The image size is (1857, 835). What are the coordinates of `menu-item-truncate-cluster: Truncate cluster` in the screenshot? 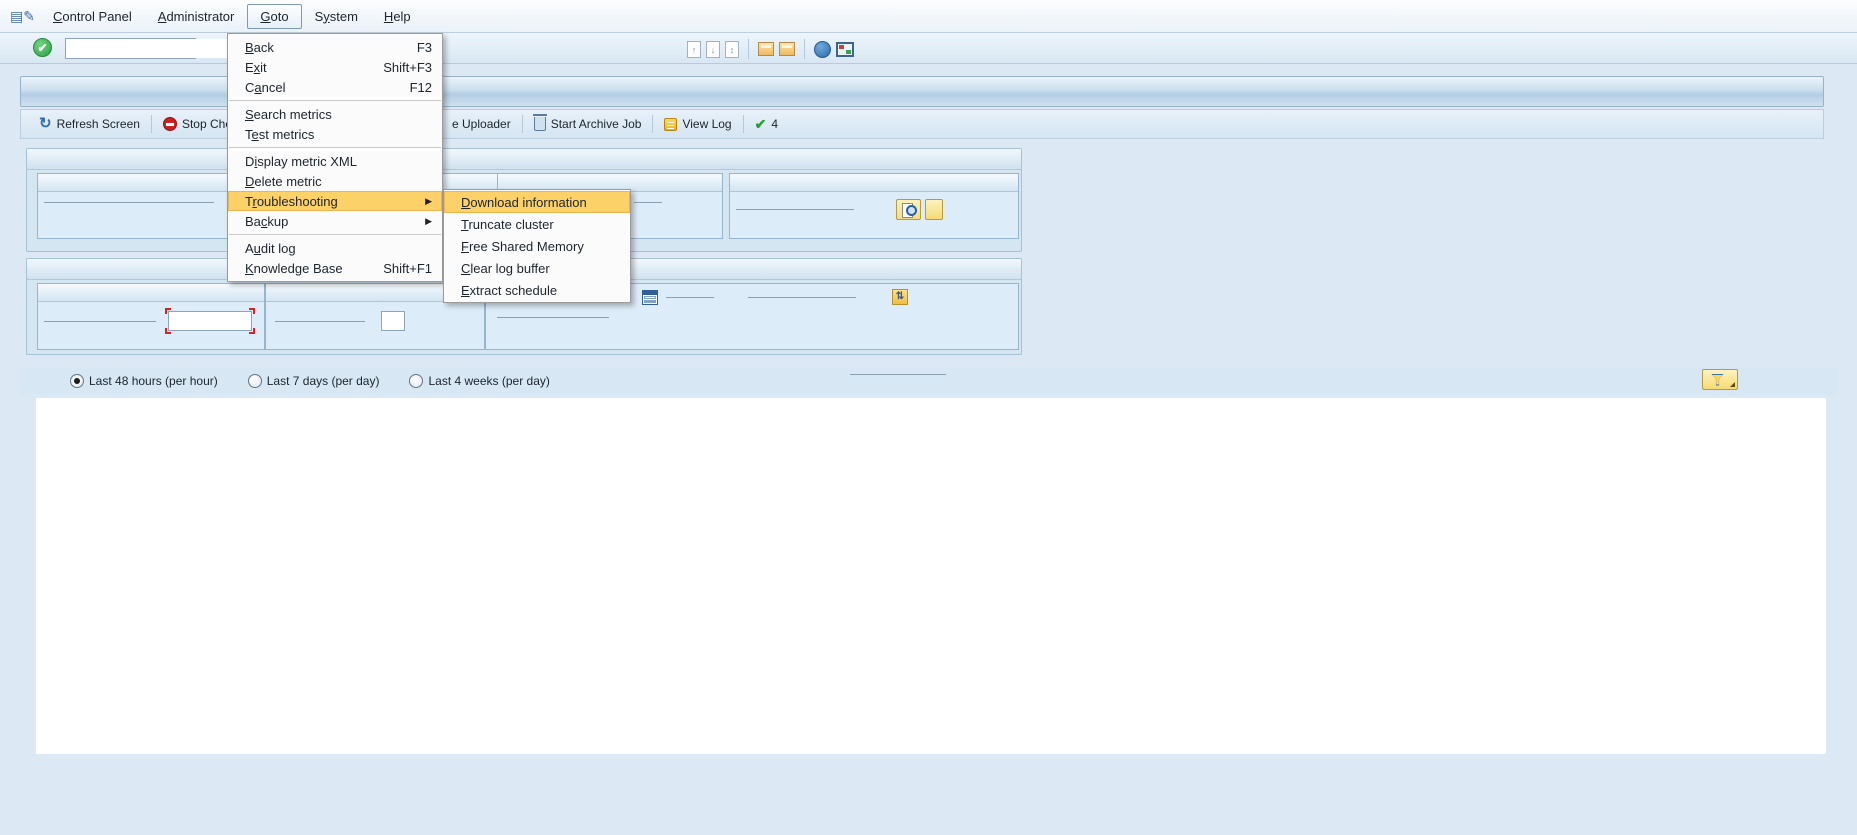 It's located at (537, 224).